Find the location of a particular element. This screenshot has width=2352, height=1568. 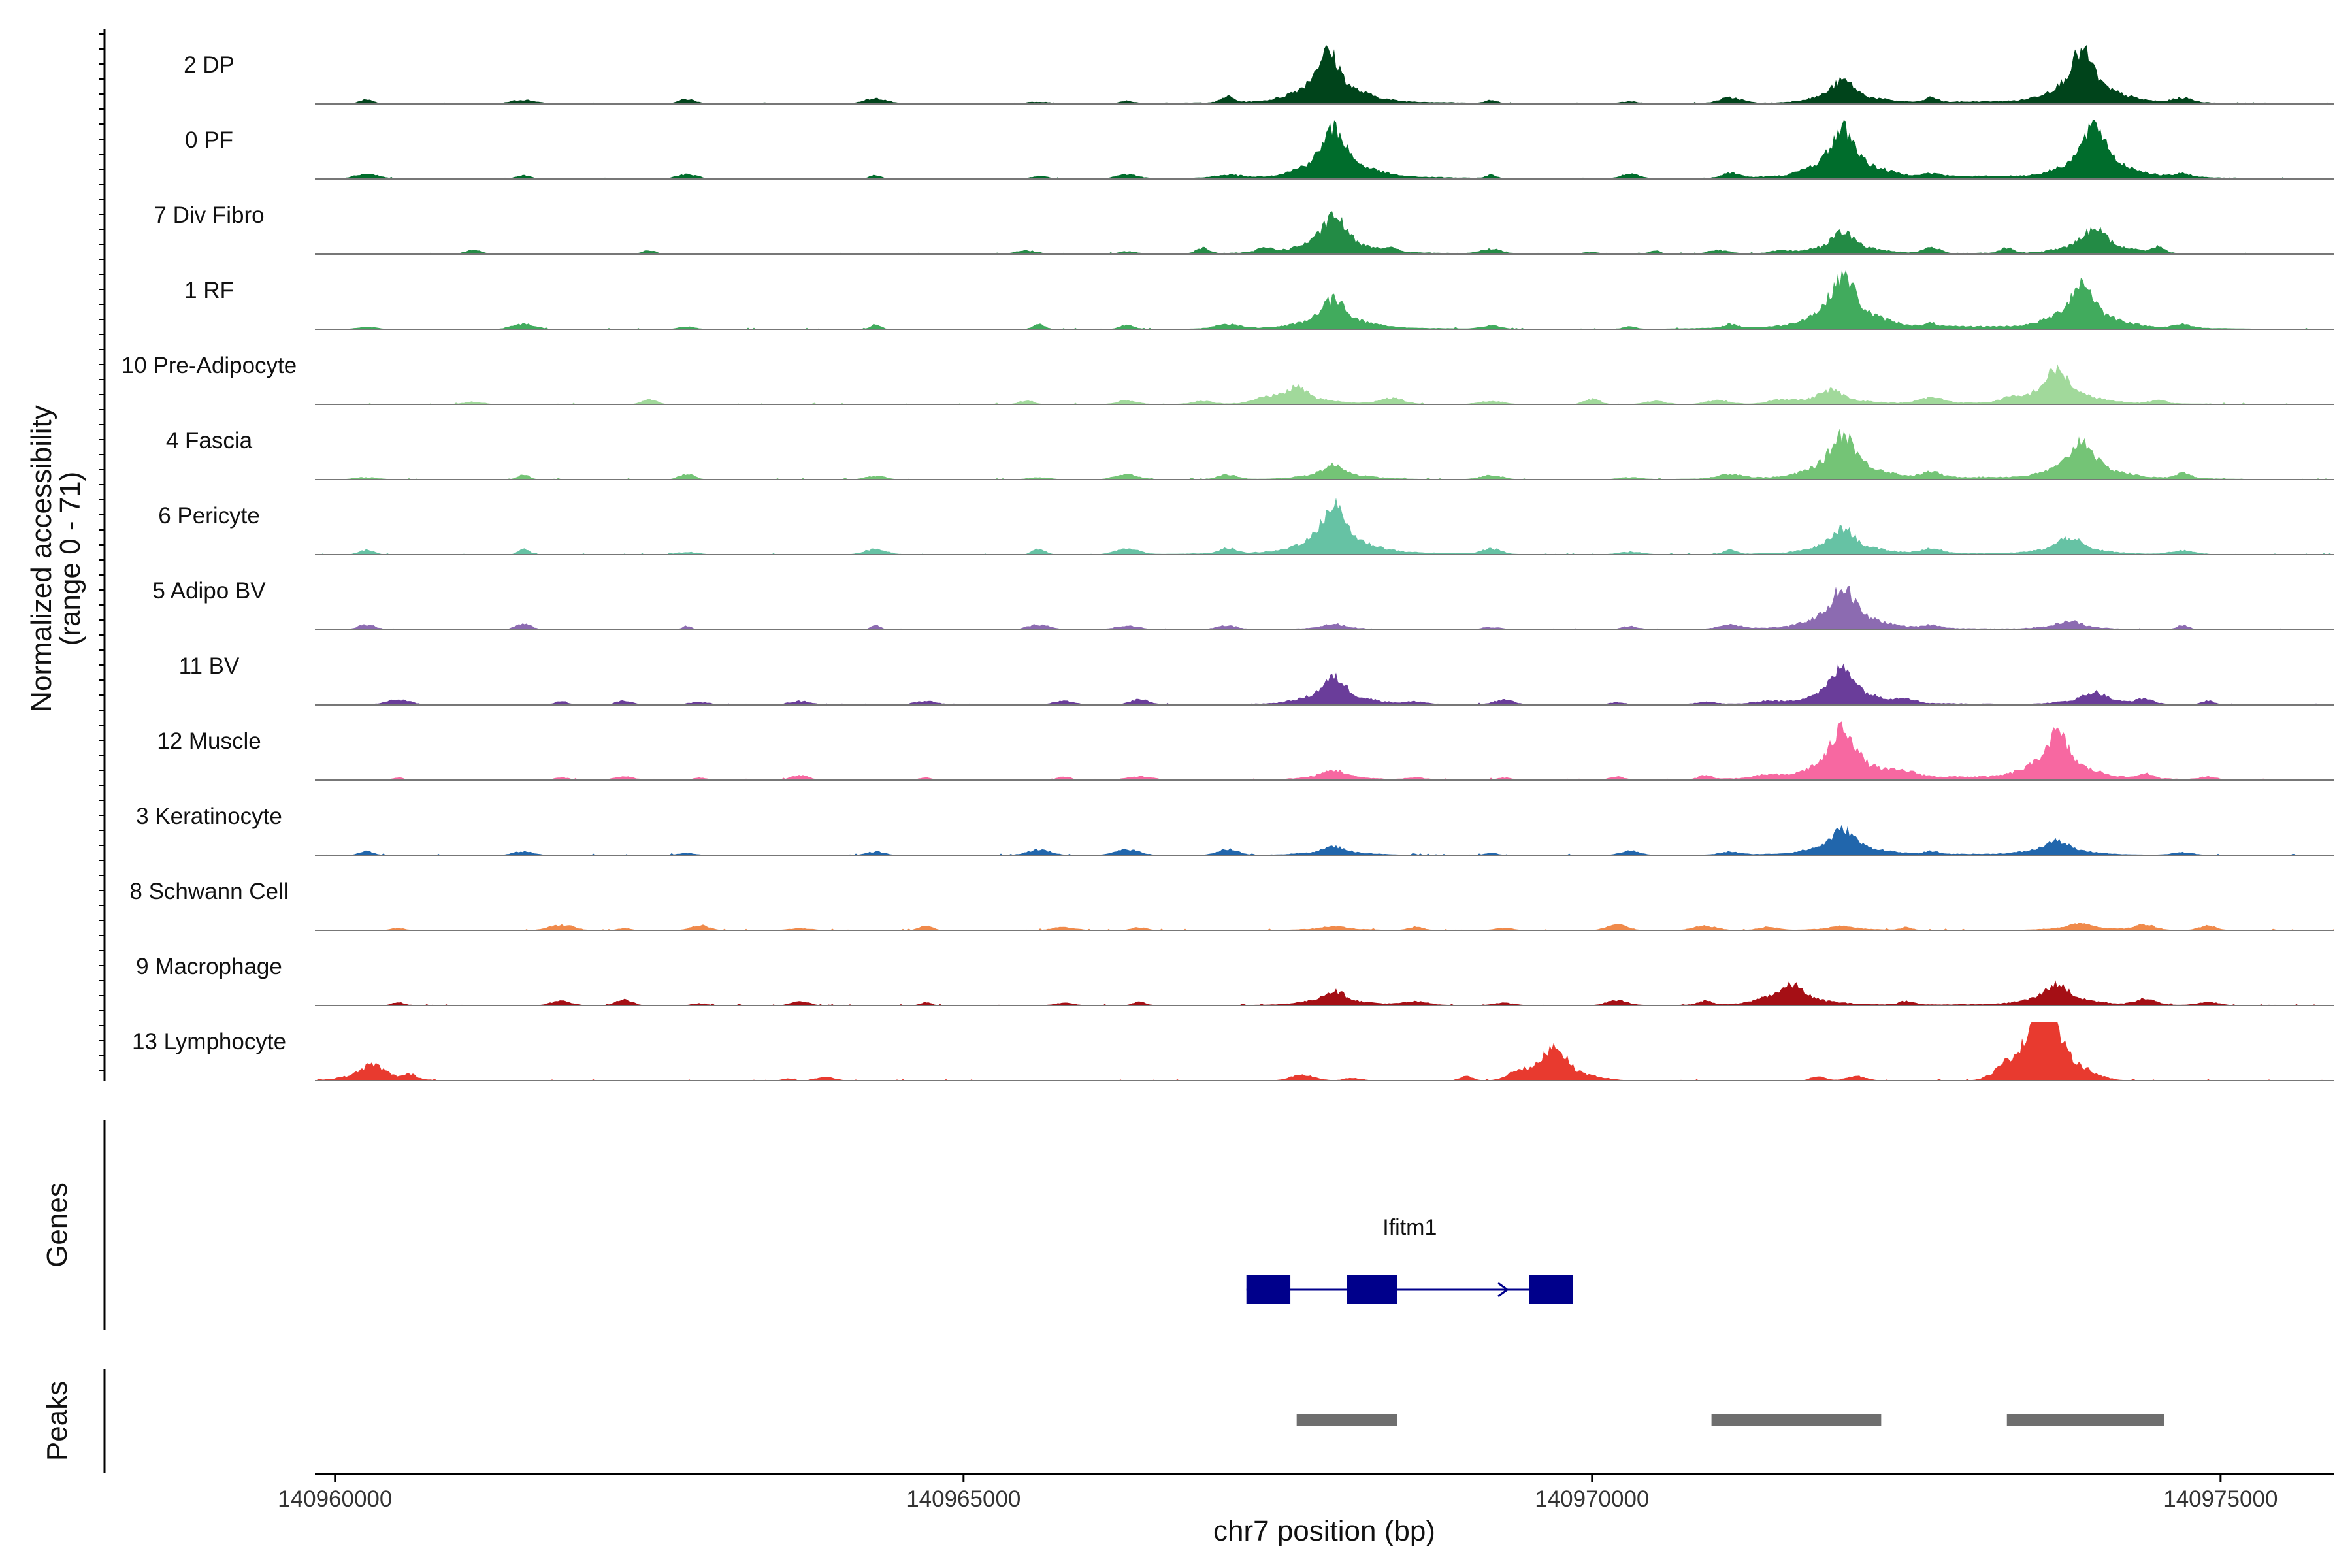

track-label: 12 Muscle is located at coordinates (209, 741).